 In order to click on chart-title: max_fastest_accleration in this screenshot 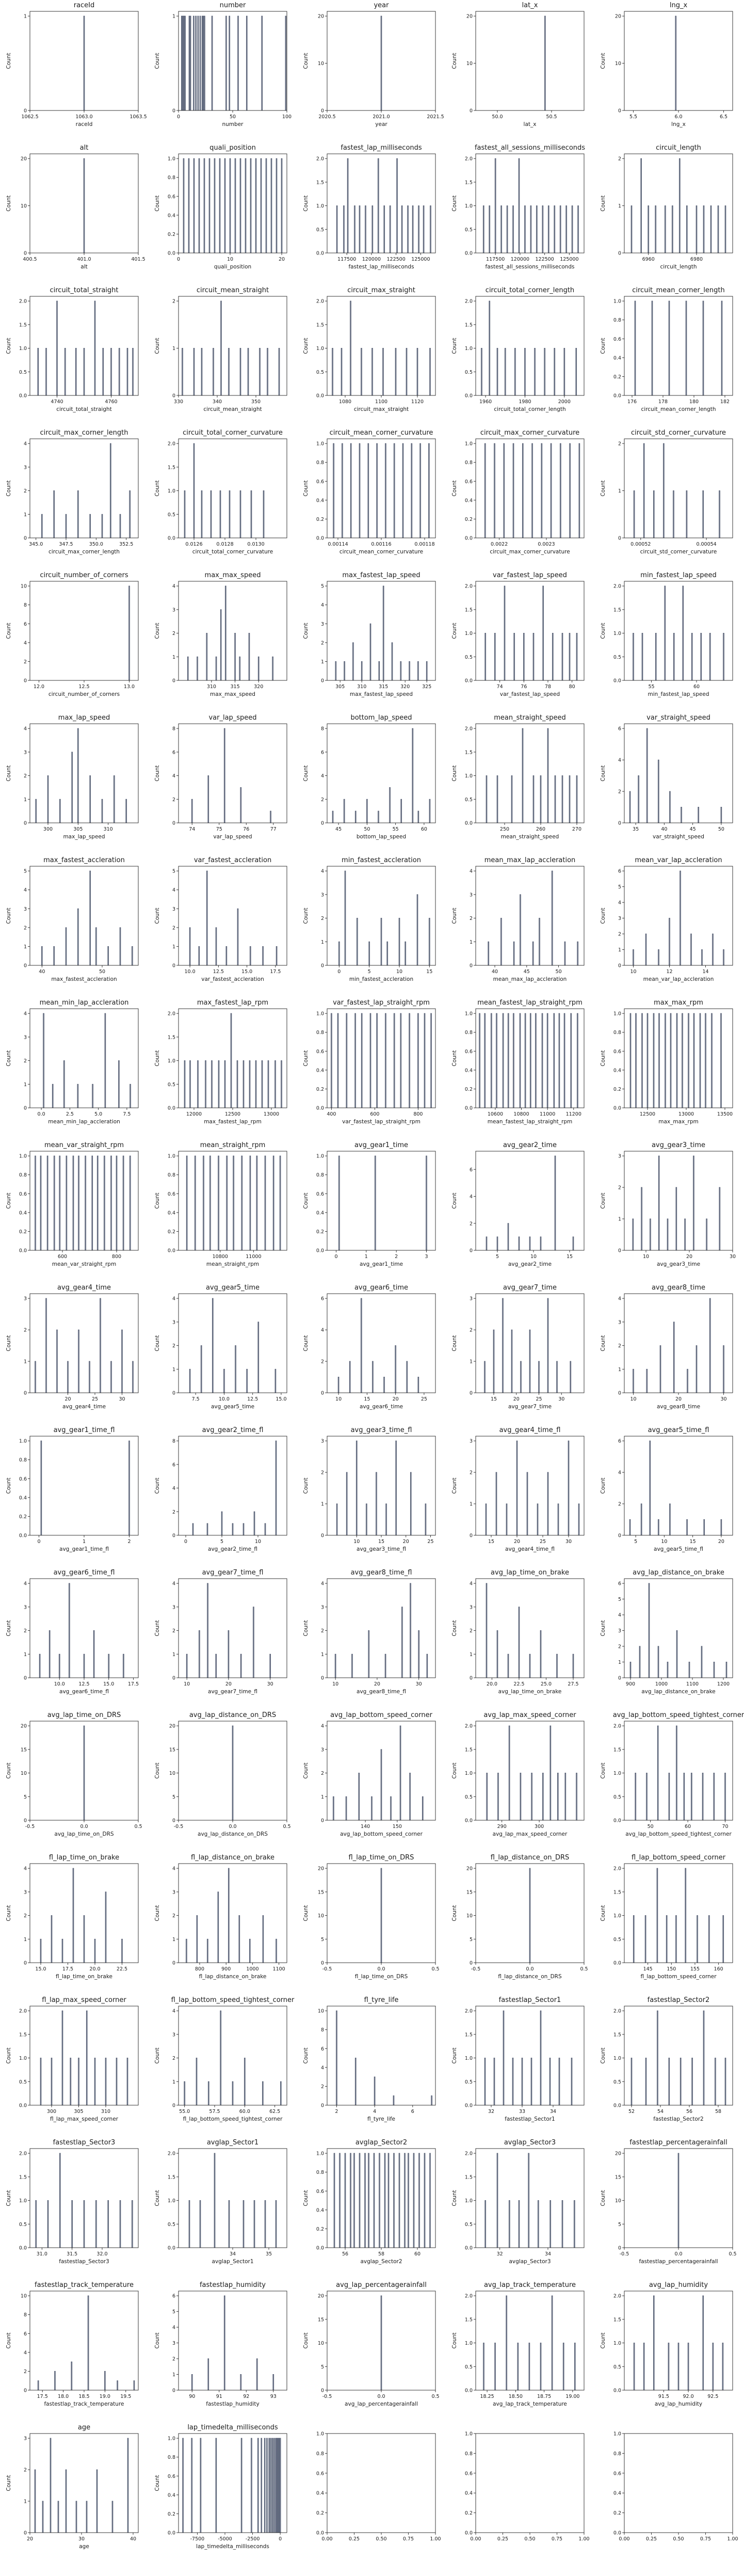, I will do `click(84, 860)`.